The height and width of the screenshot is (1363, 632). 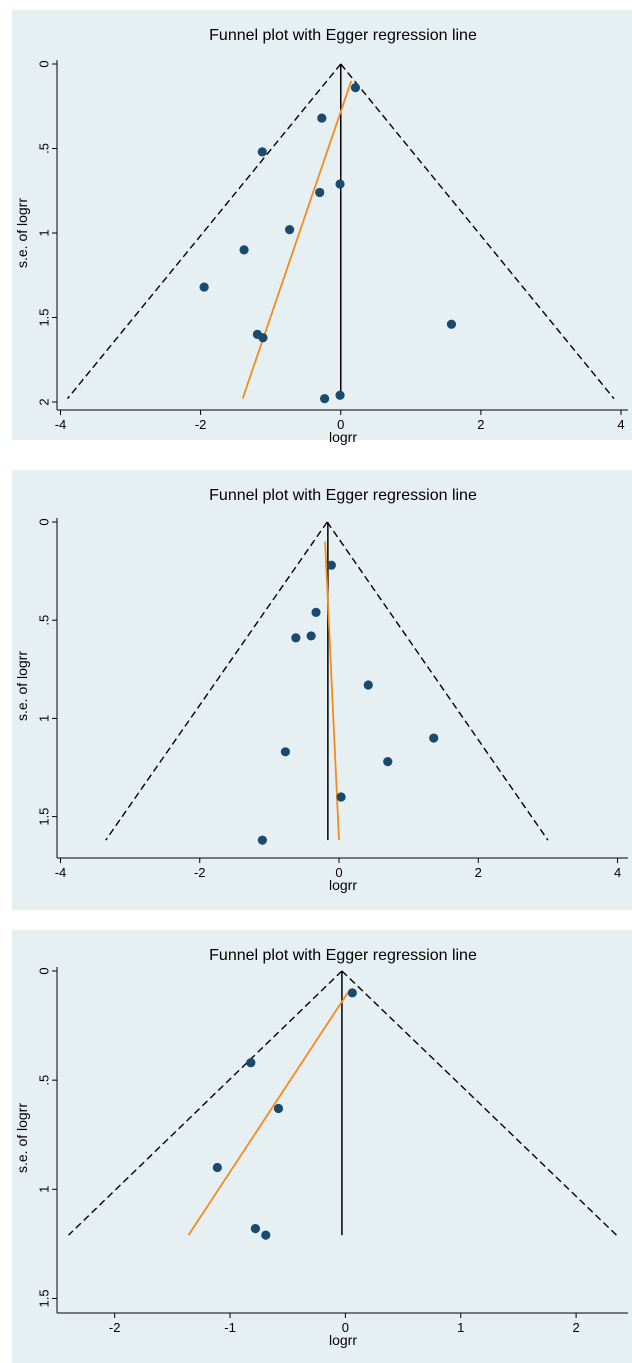 What do you see at coordinates (43, 401) in the screenshot?
I see `y-tick-label: 2` at bounding box center [43, 401].